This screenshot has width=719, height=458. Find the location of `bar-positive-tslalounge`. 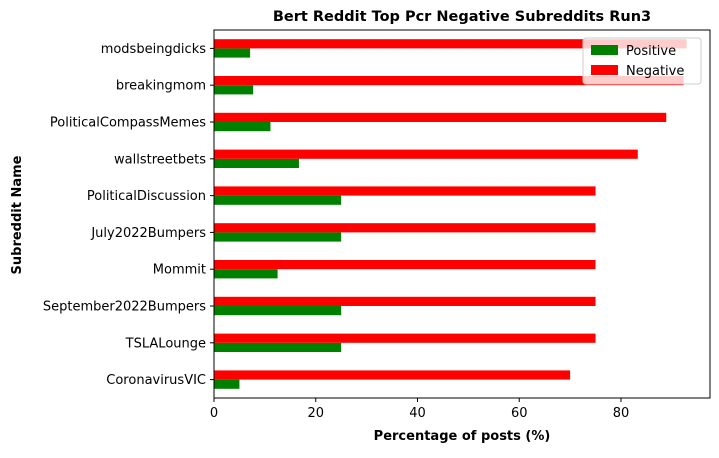

bar-positive-tslalounge is located at coordinates (278, 347).